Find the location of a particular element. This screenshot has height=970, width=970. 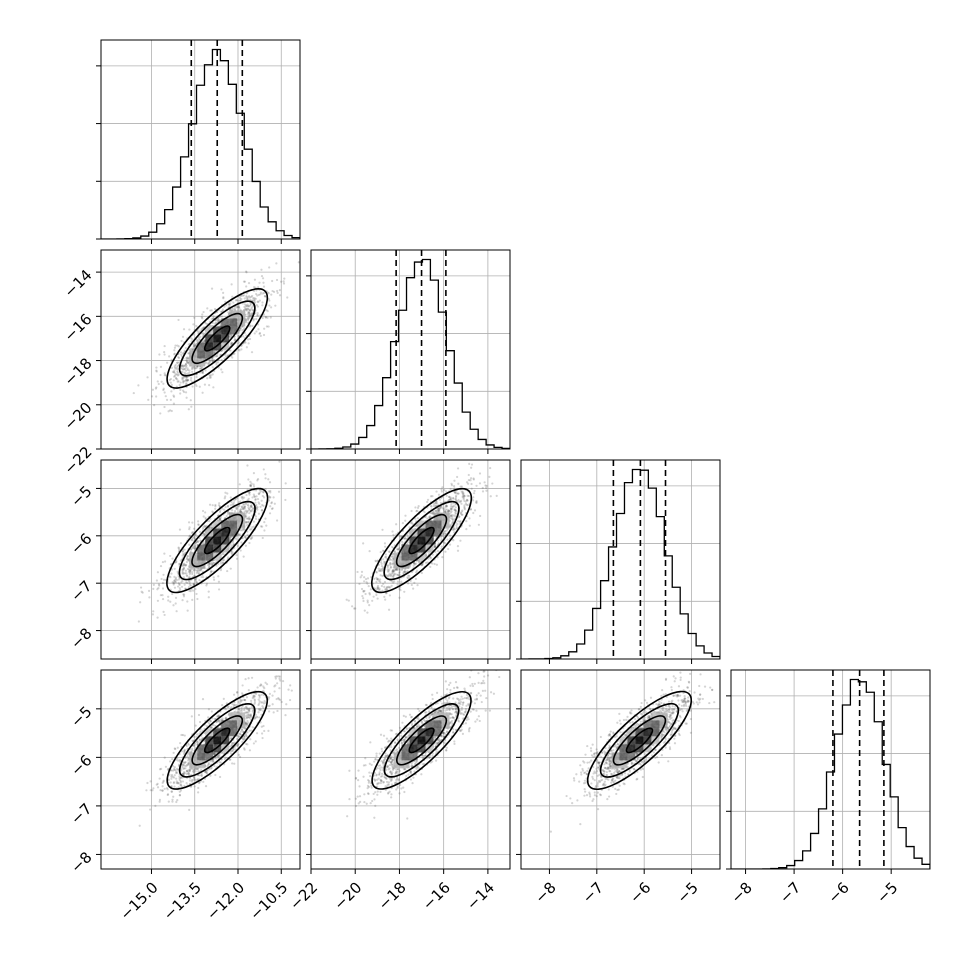

panel-frame is located at coordinates (410, 349).